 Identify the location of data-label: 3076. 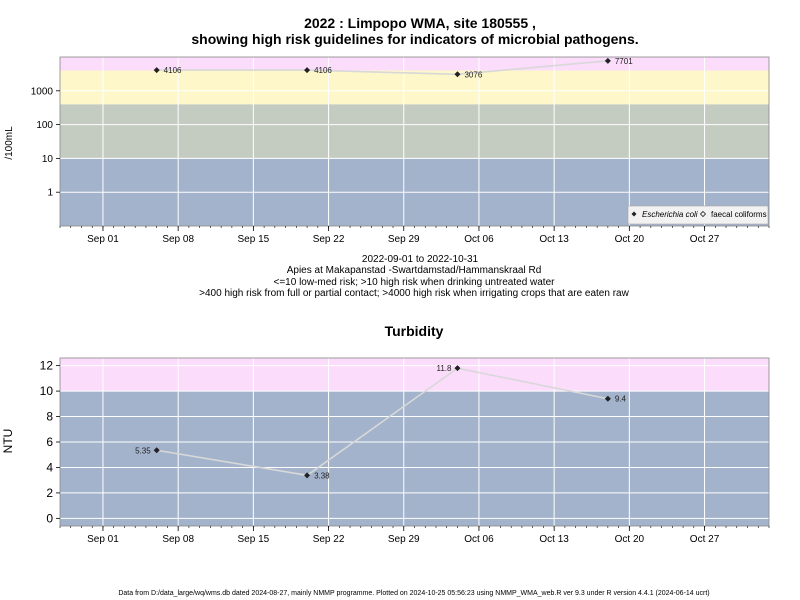
(473, 74).